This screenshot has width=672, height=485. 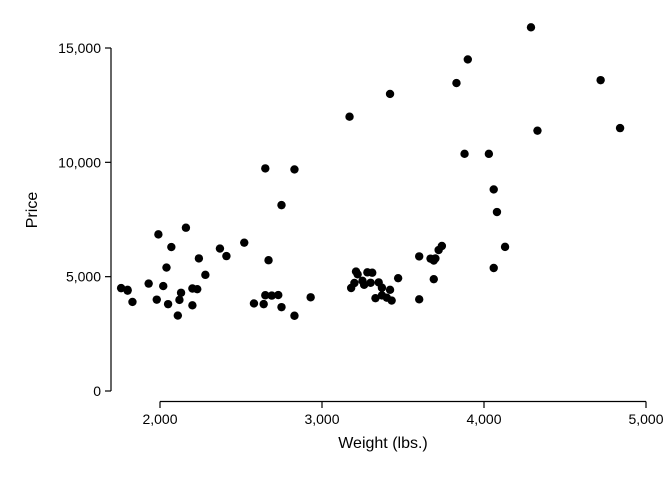 I want to click on x-tick-label: 4,000, so click(x=483, y=419).